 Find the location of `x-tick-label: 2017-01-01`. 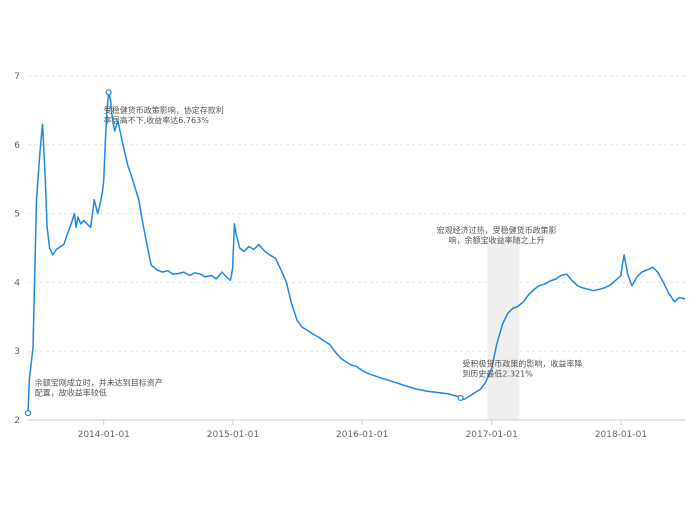

x-tick-label: 2017-01-01 is located at coordinates (492, 435).